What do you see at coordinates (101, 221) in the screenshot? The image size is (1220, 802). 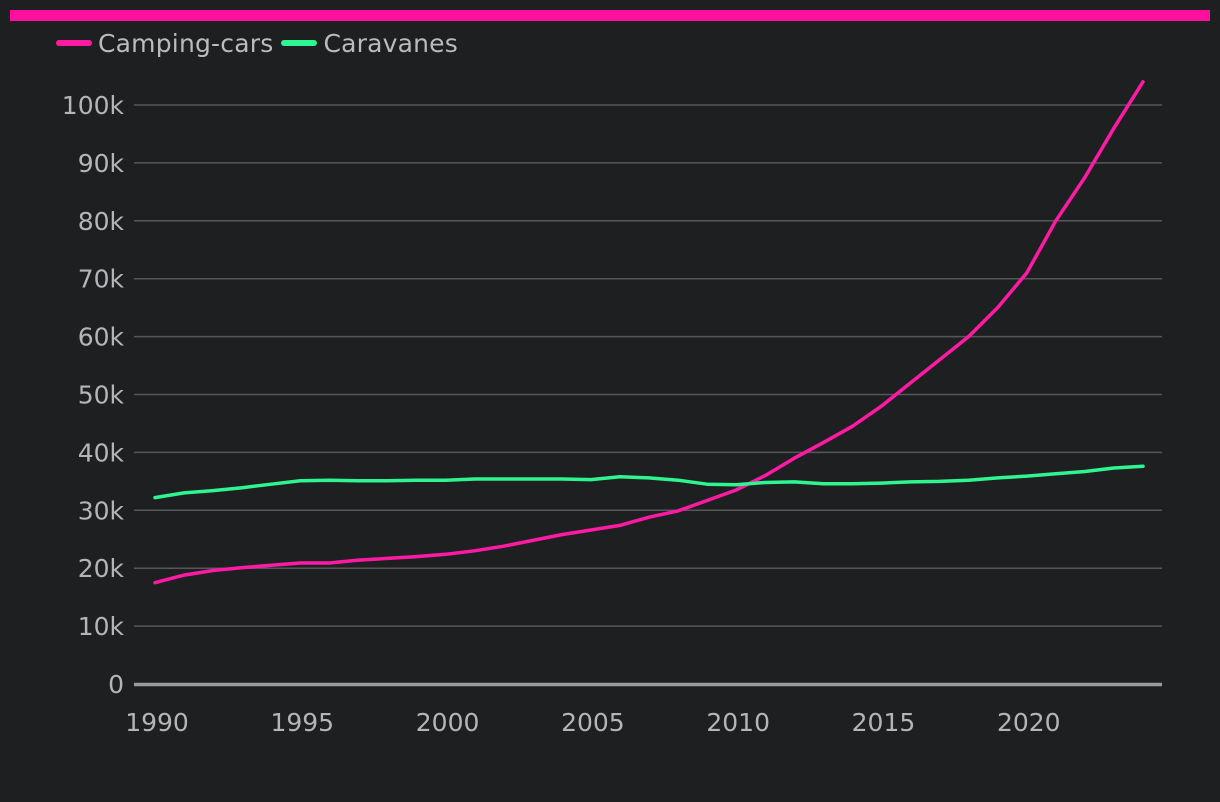 I see `y-tick-label: 80k` at bounding box center [101, 221].